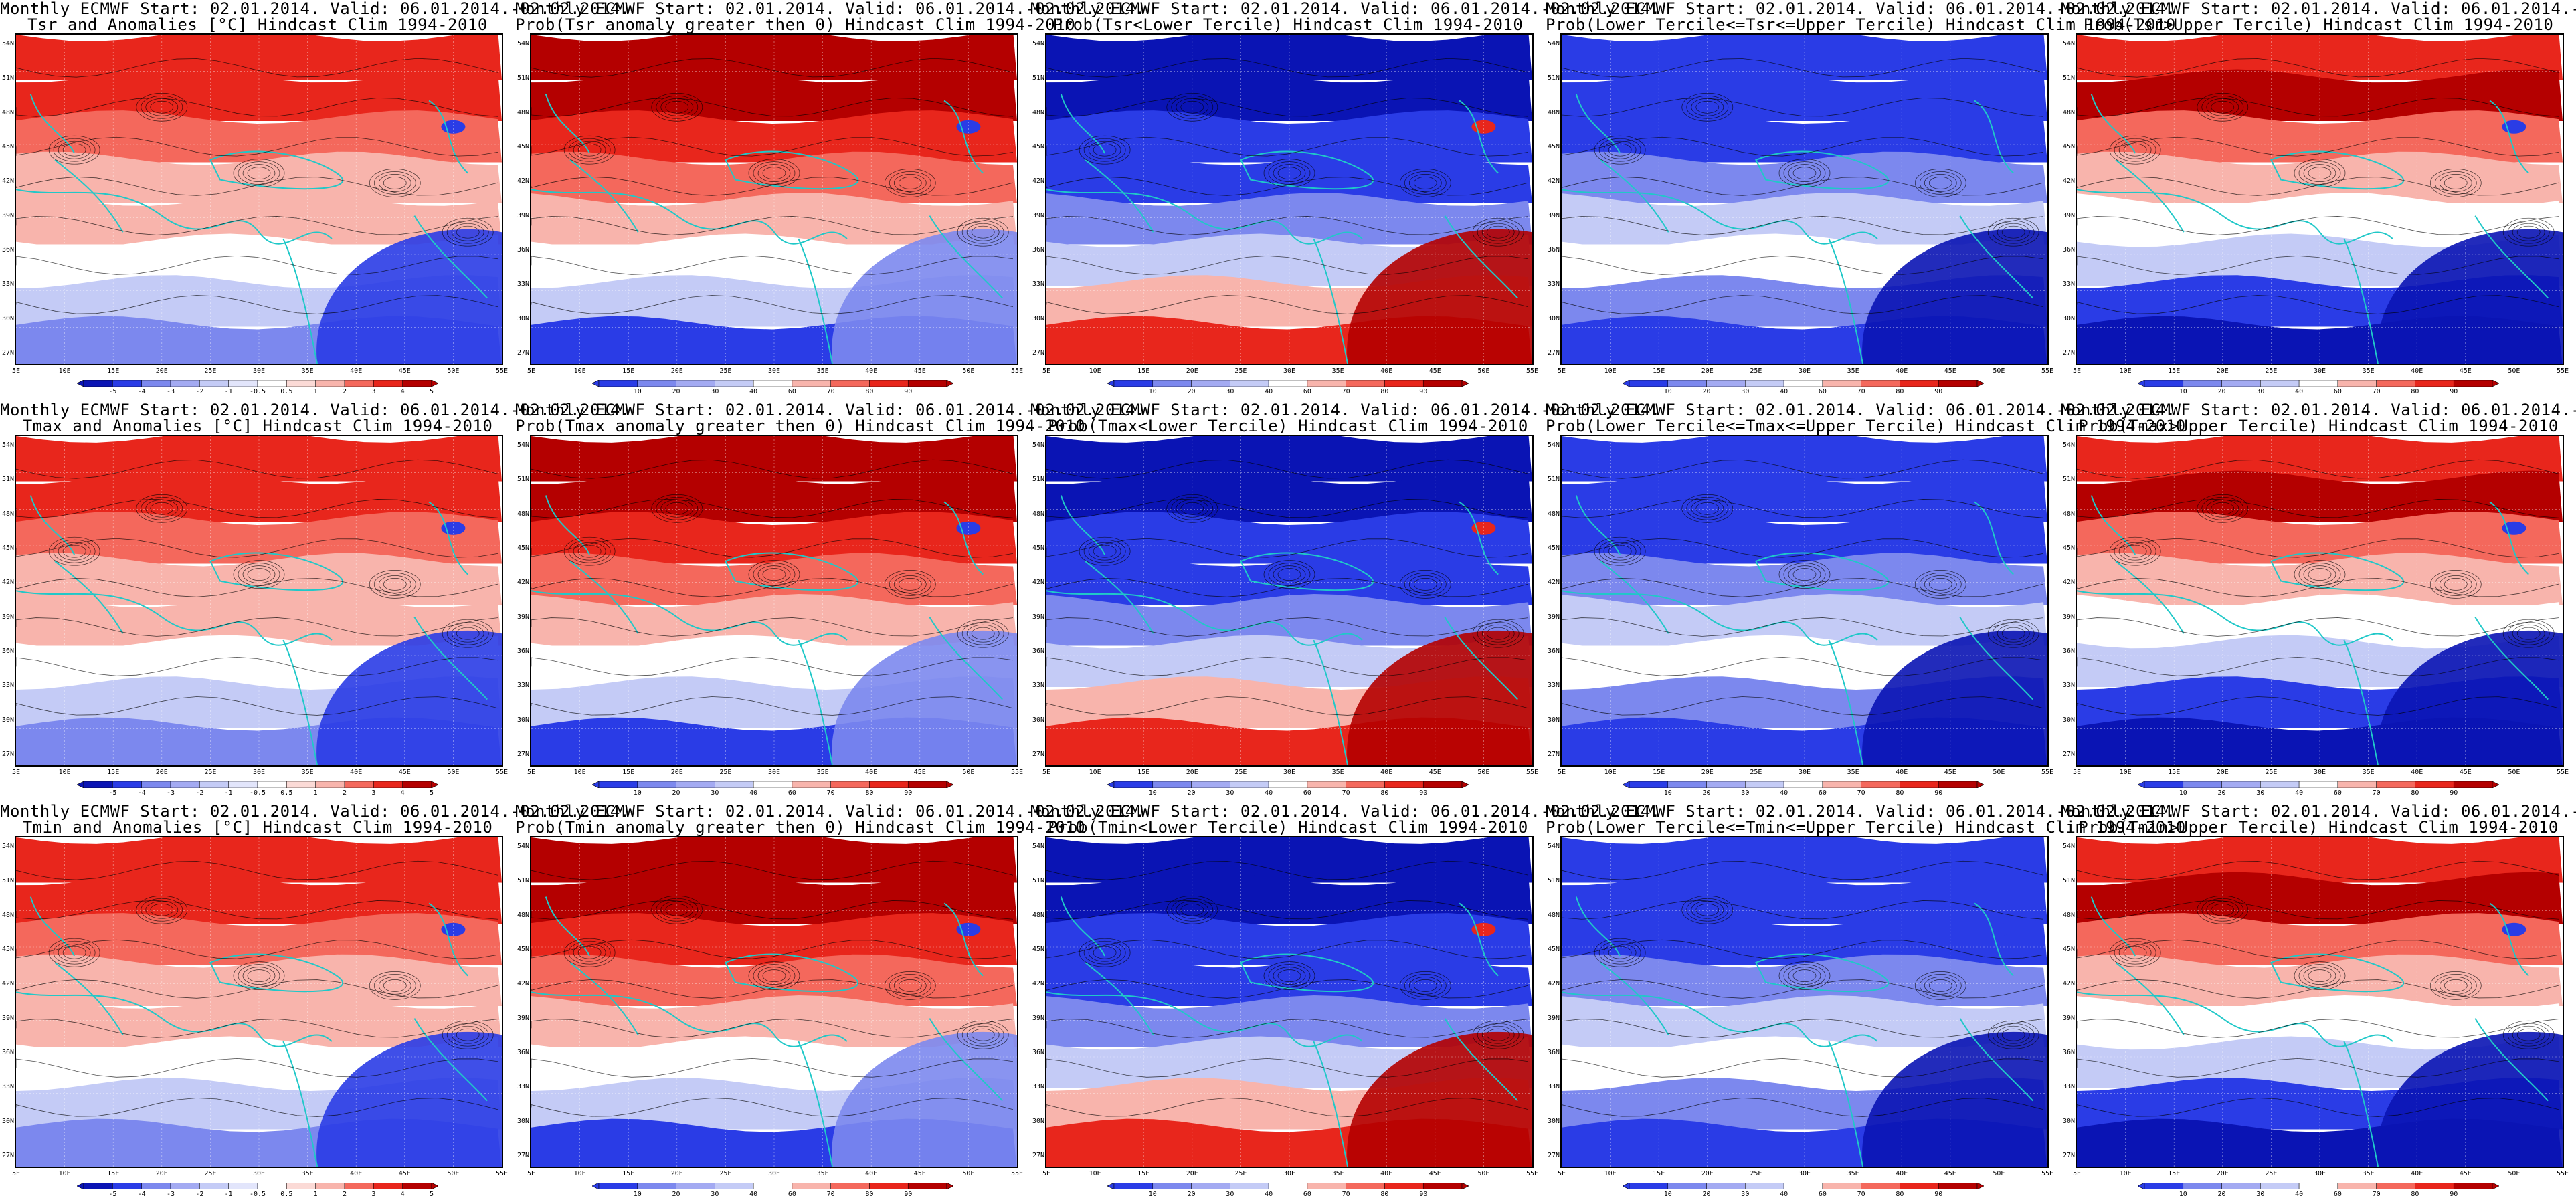  Describe the element at coordinates (286, 391) in the screenshot. I see `color-scale-label: 0.5` at that location.